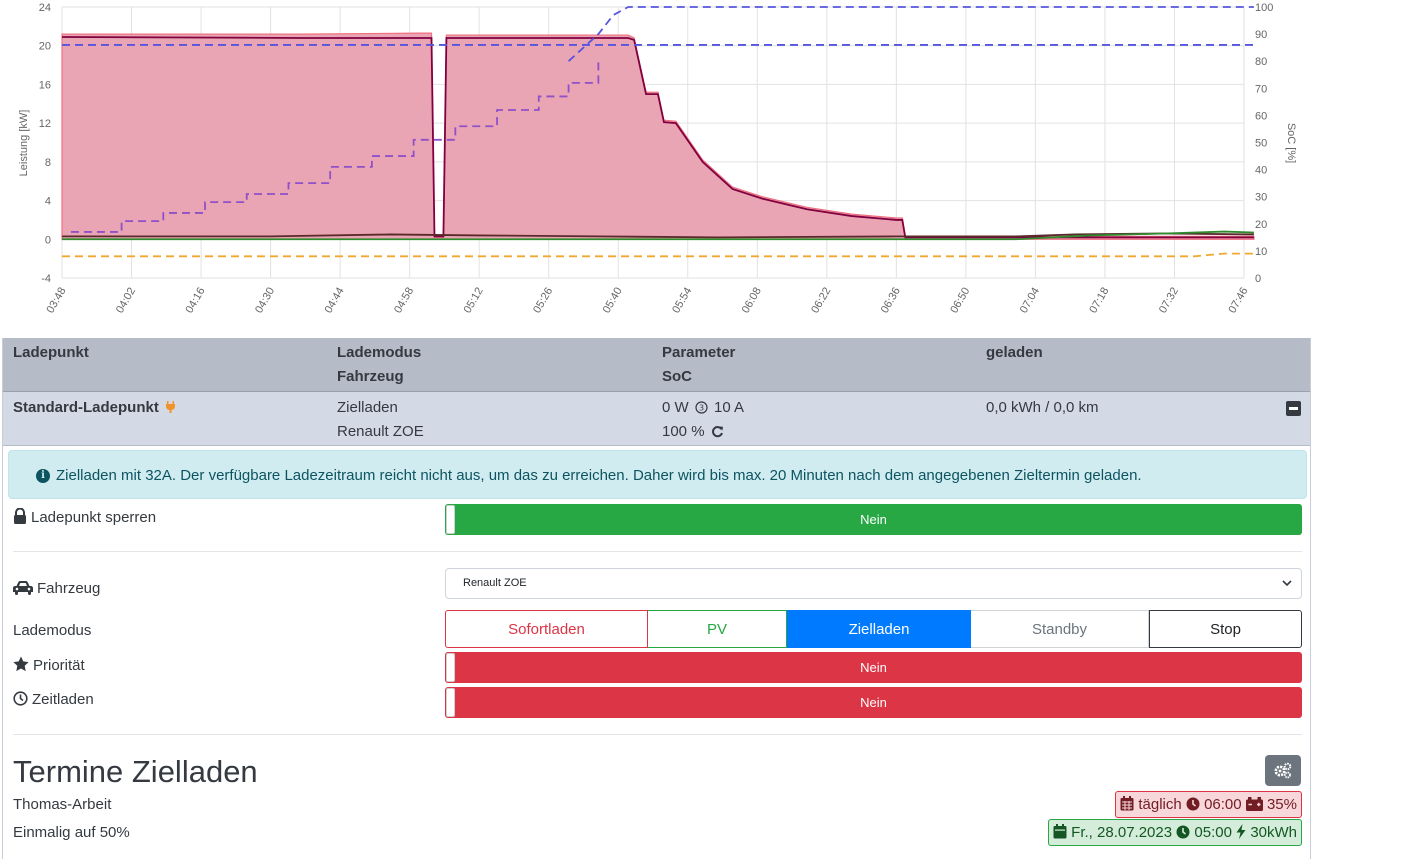 The image size is (1402, 859). Describe the element at coordinates (450, 667) in the screenshot. I see `priority-toggle-knob` at that location.